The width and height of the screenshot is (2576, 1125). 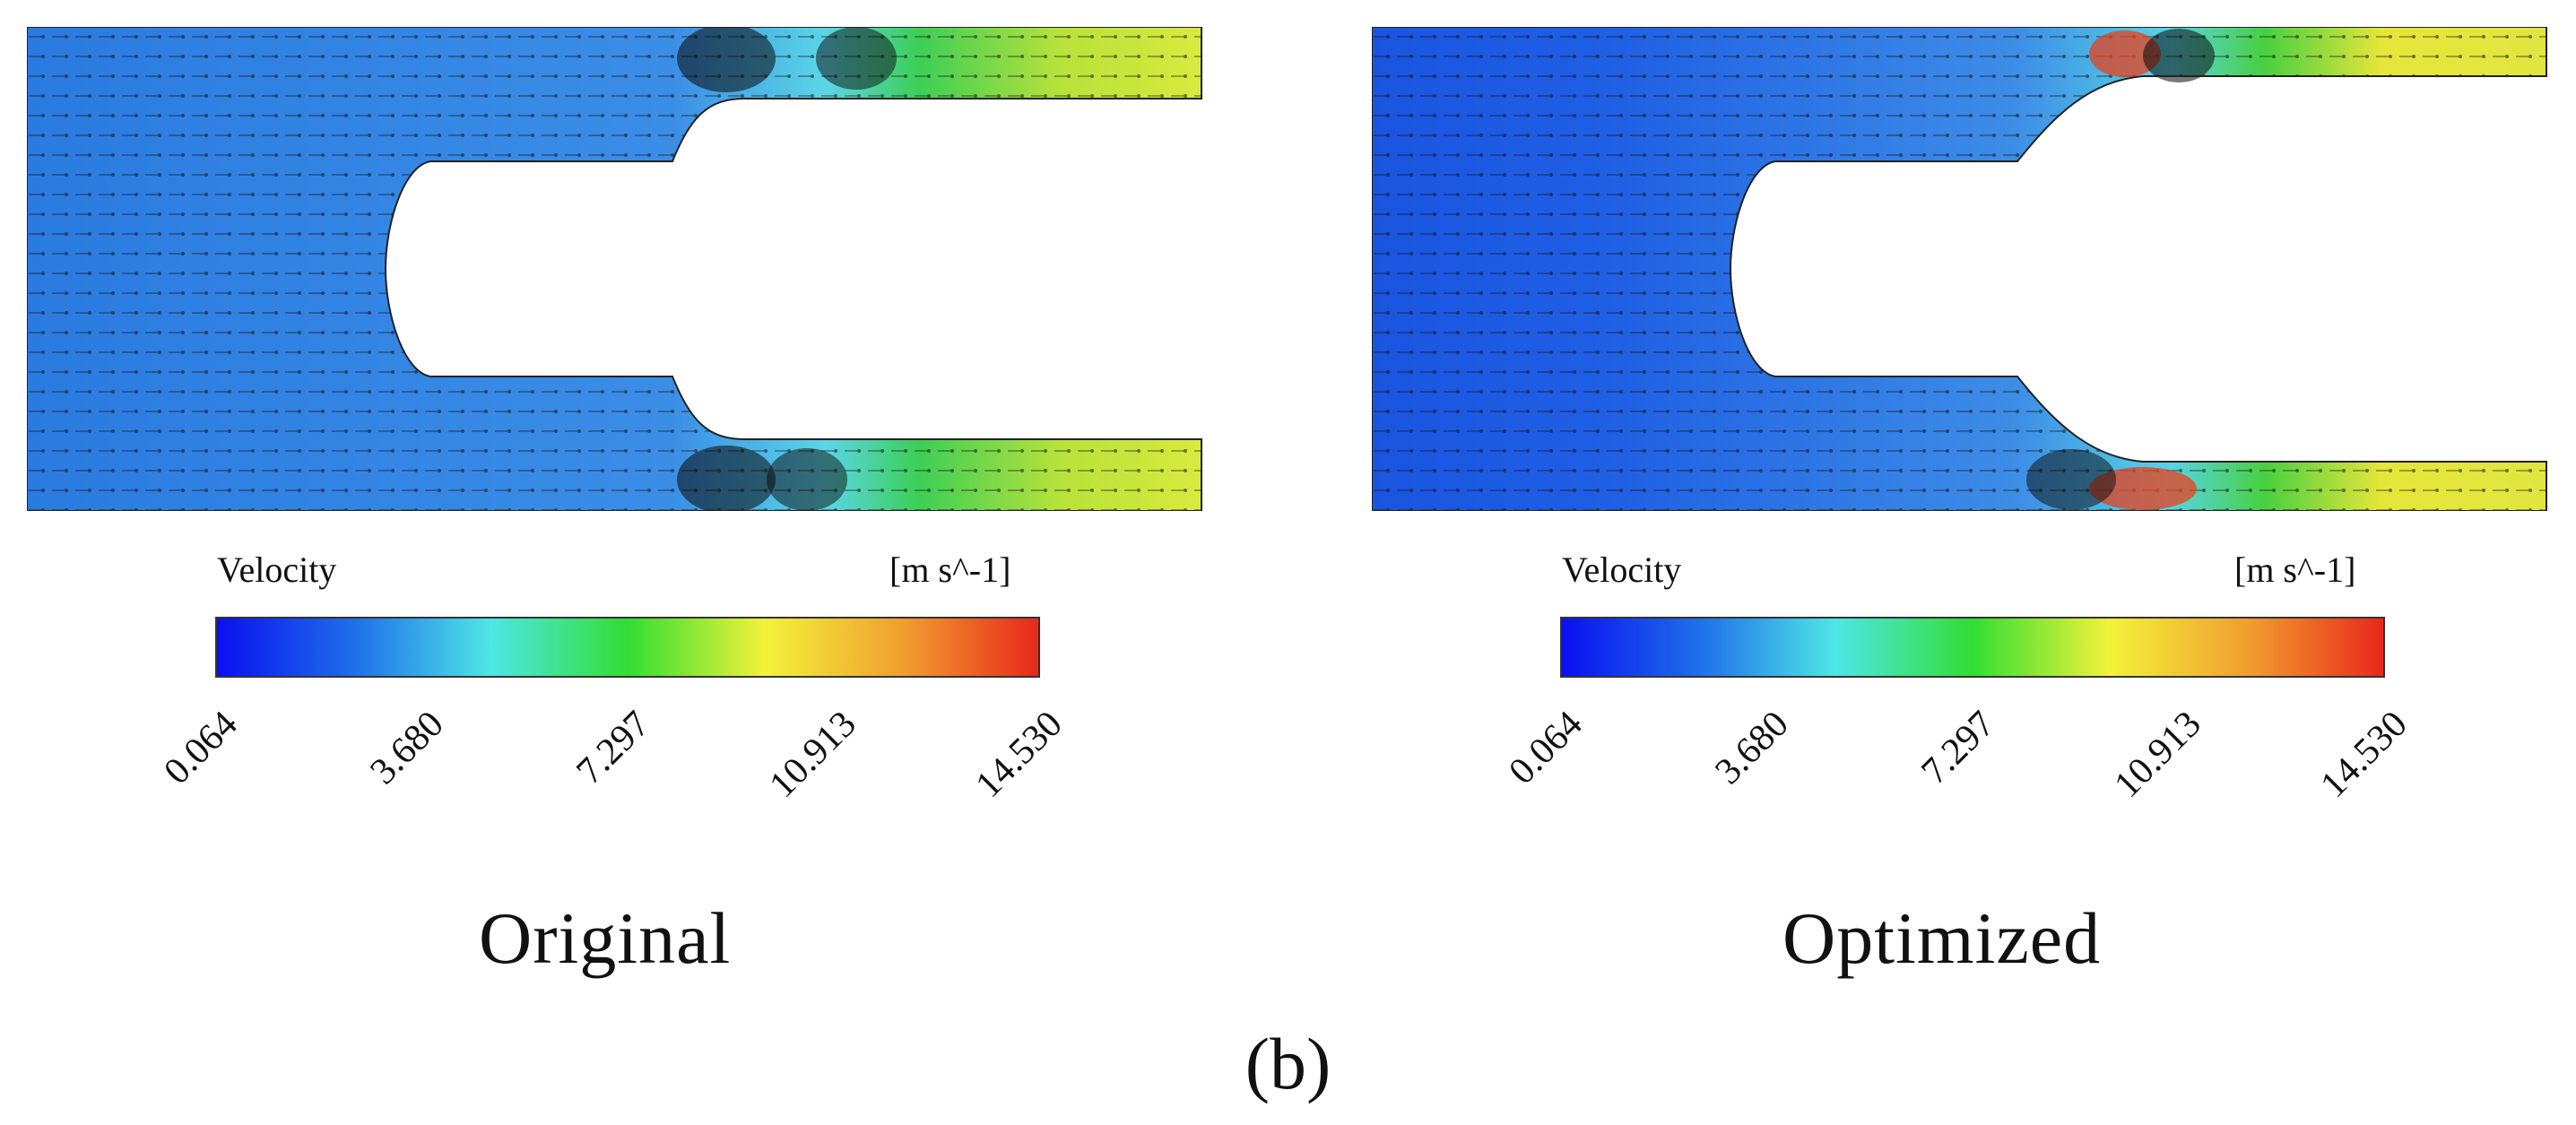 What do you see at coordinates (1942, 938) in the screenshot?
I see `panel-caption: Optimized` at bounding box center [1942, 938].